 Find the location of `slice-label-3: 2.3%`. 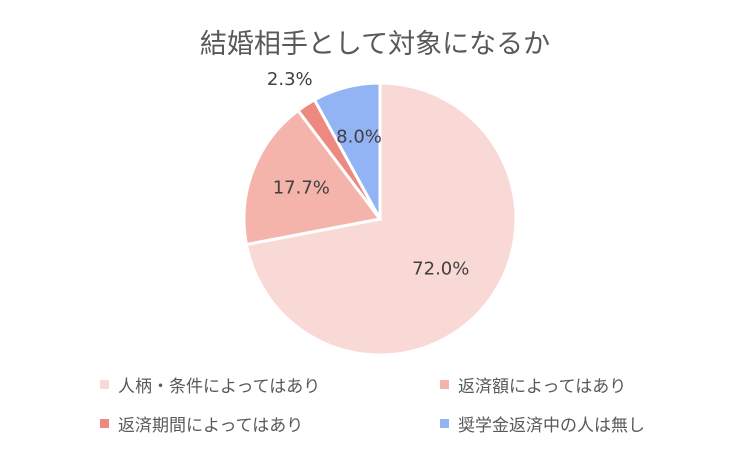

slice-label-3: 2.3% is located at coordinates (290, 79).